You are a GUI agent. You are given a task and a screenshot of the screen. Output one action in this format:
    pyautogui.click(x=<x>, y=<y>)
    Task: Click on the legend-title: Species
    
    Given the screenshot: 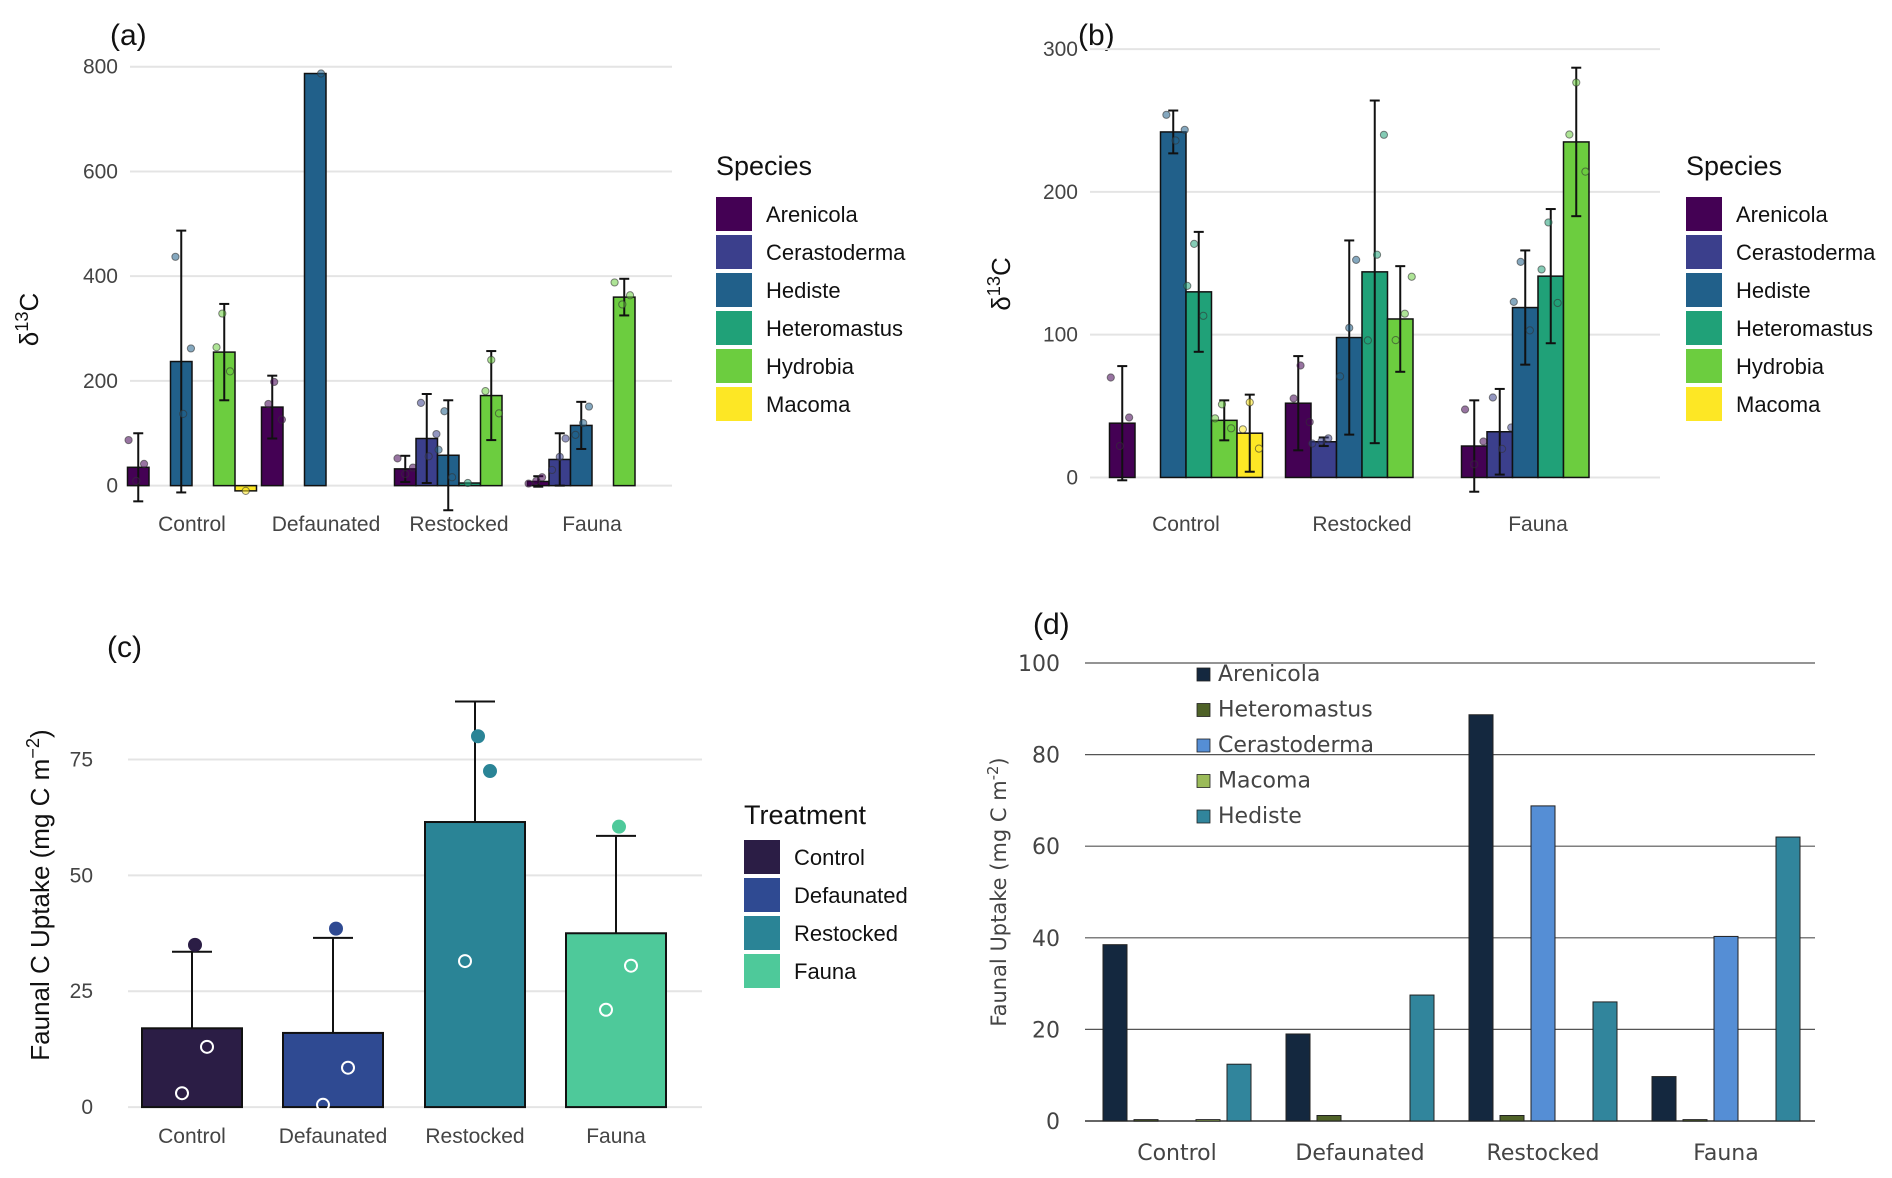 What is the action you would take?
    pyautogui.click(x=1734, y=166)
    